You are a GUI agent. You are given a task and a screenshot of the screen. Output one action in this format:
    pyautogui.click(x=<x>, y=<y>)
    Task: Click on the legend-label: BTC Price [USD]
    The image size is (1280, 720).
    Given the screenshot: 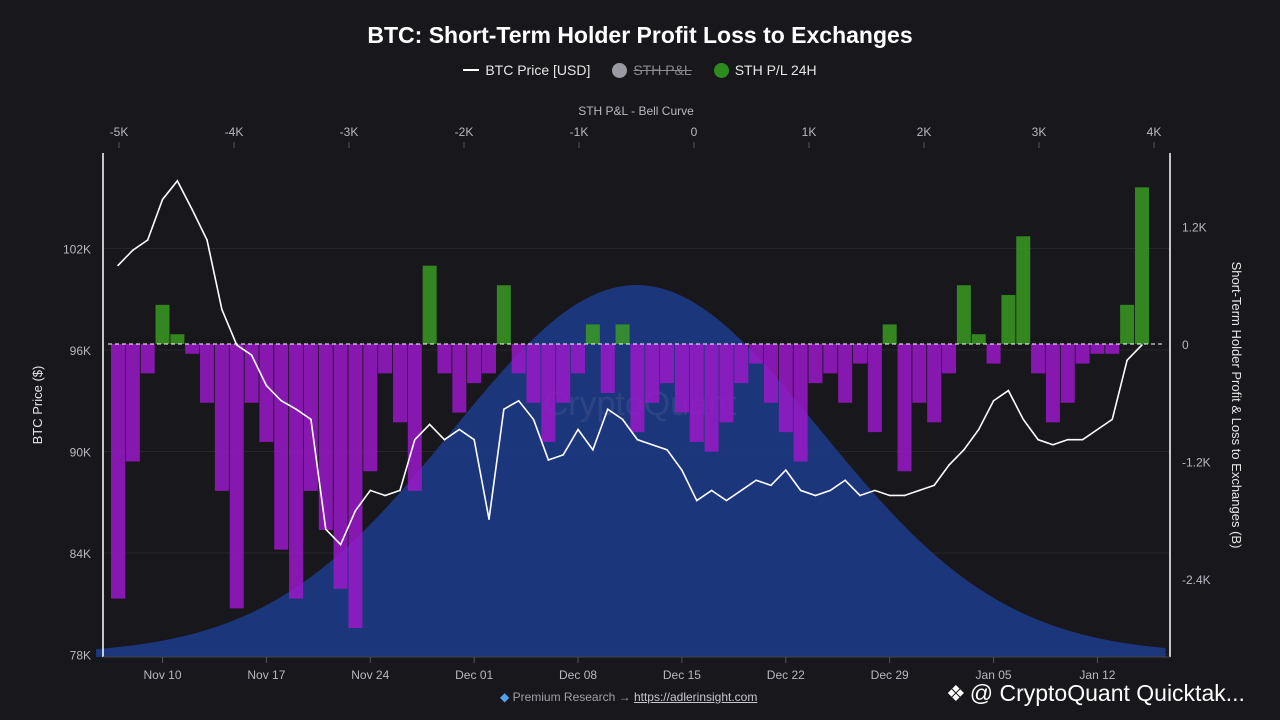 What is the action you would take?
    pyautogui.click(x=538, y=70)
    